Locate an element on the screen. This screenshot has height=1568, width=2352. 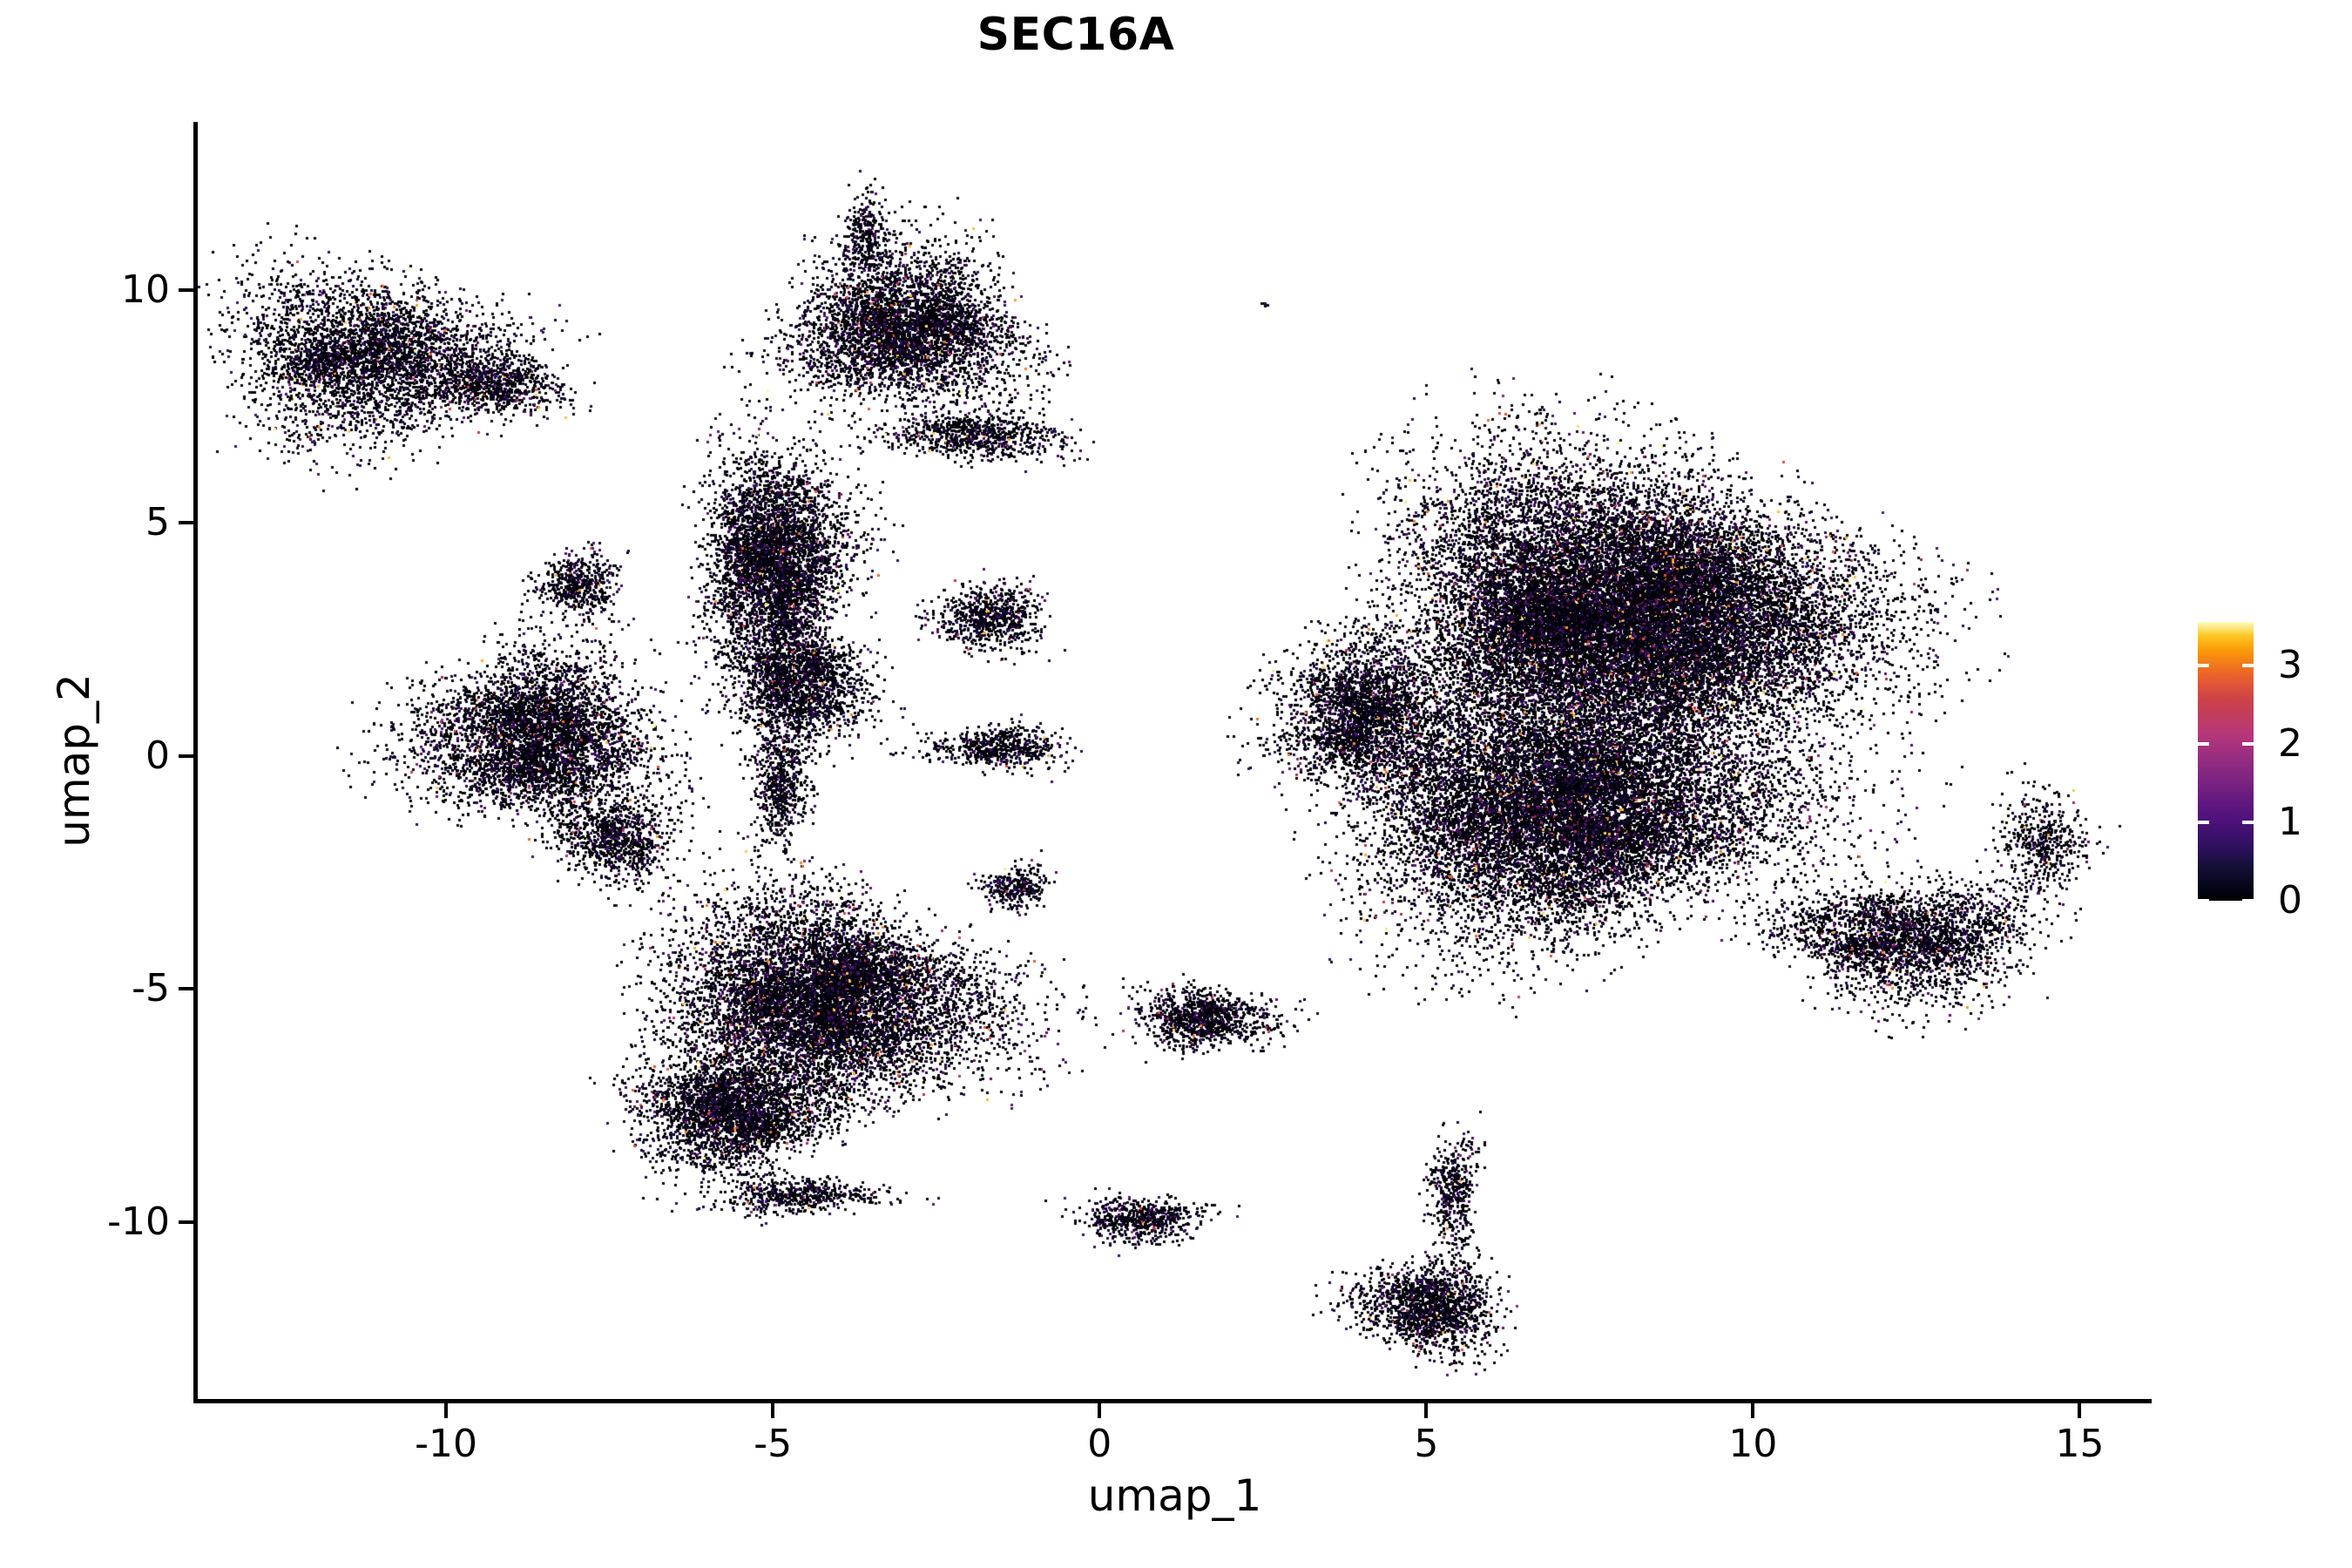
x-tick-label: 10 is located at coordinates (1753, 1444).